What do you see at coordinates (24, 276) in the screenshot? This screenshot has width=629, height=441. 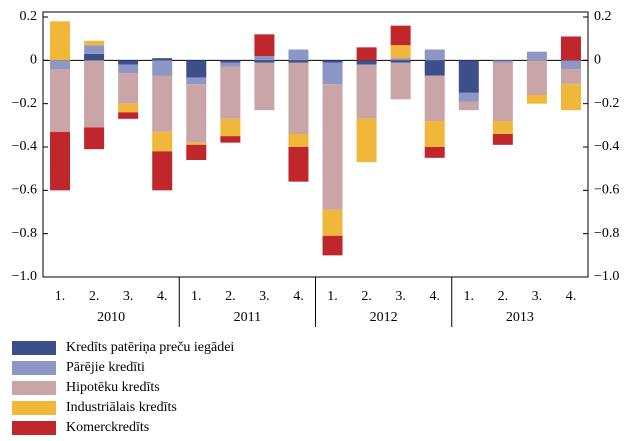 I see `y-tick-label: −1.0` at bounding box center [24, 276].